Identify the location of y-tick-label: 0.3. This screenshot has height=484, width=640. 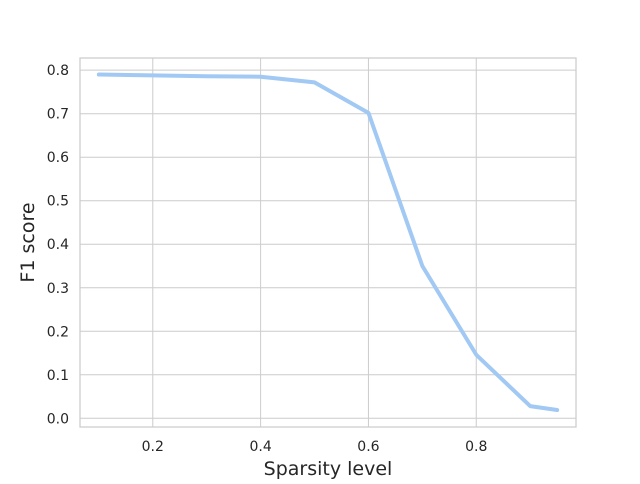
(58, 289).